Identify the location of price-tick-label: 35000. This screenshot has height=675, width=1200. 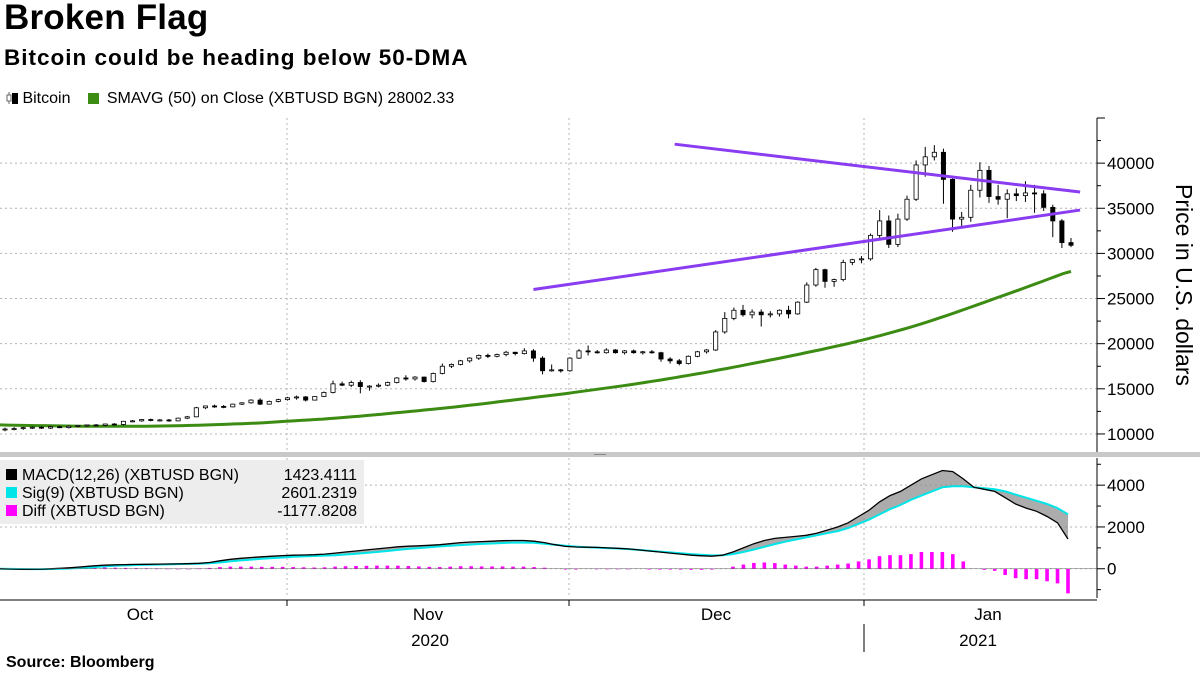
(1130, 208).